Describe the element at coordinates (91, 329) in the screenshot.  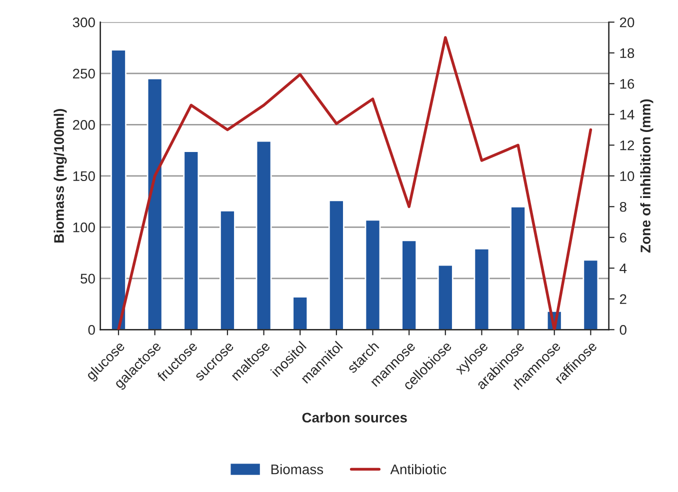
I see `y-tick-label: 0` at that location.